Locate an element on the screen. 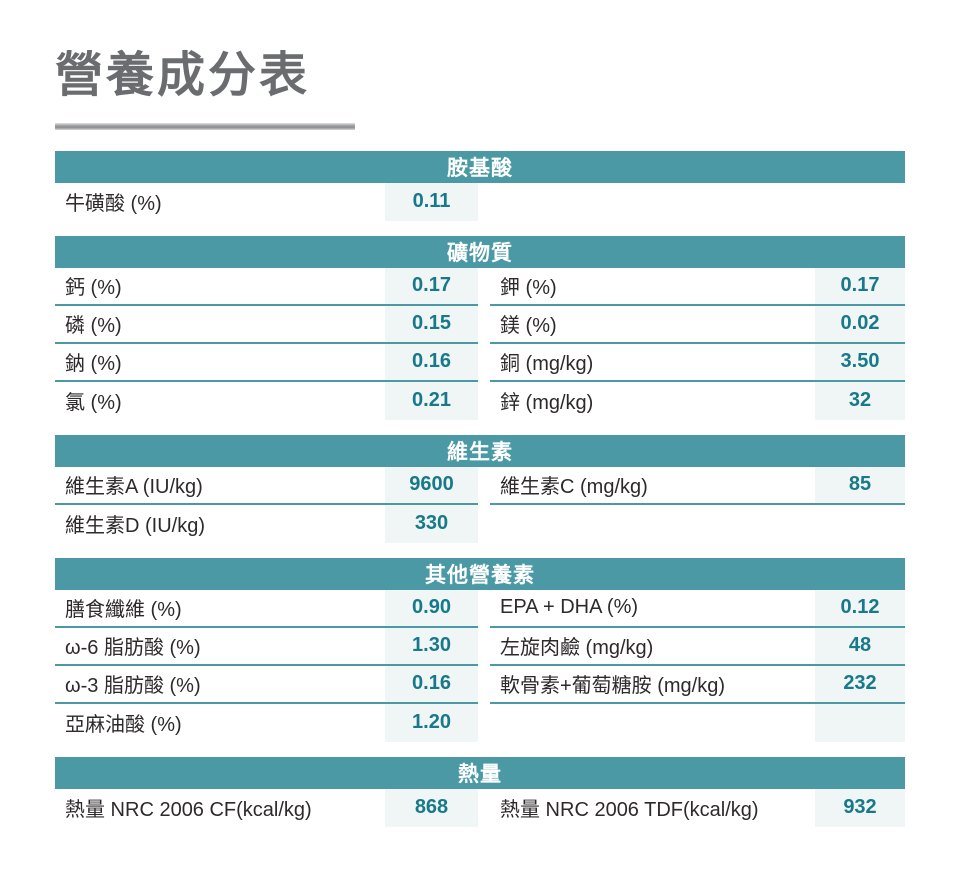 The image size is (960, 890). table-row: ω-6 脂肪酸 (%) 1.30 左旋肉鹼 (mg/kg) 48 is located at coordinates (480, 646).